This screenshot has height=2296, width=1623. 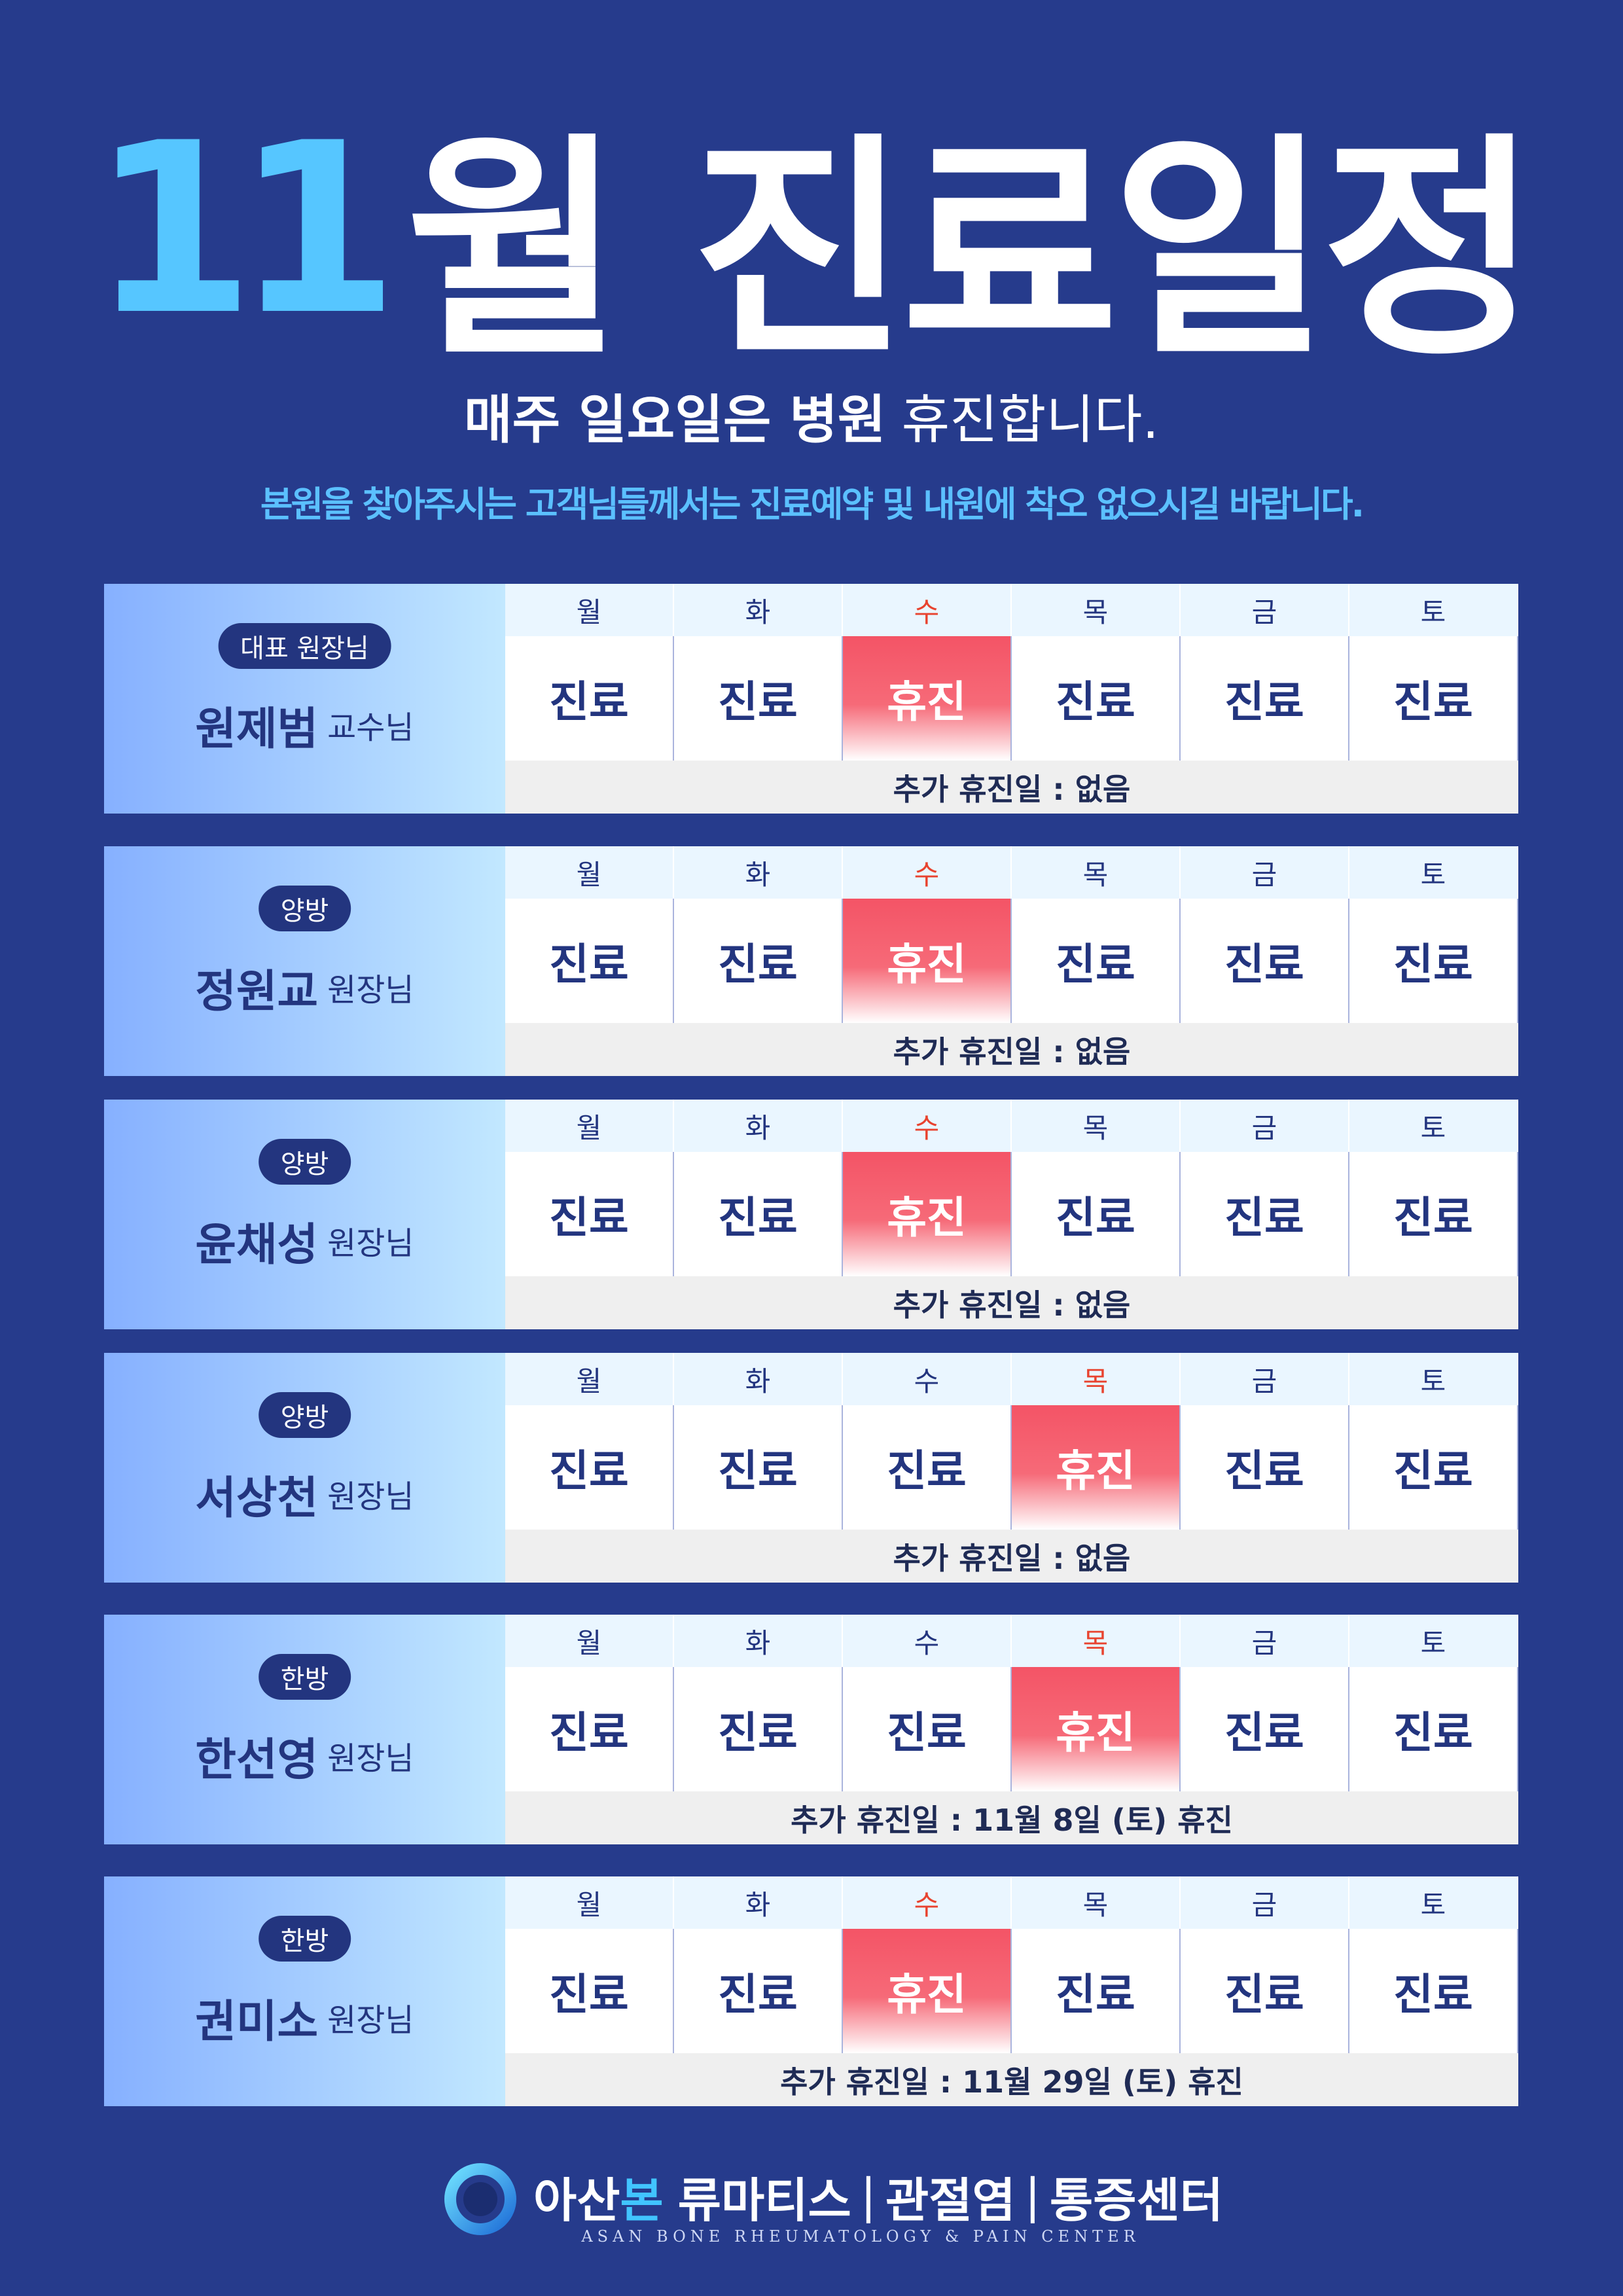 I want to click on doctor-badge: 한방, so click(x=304, y=1939).